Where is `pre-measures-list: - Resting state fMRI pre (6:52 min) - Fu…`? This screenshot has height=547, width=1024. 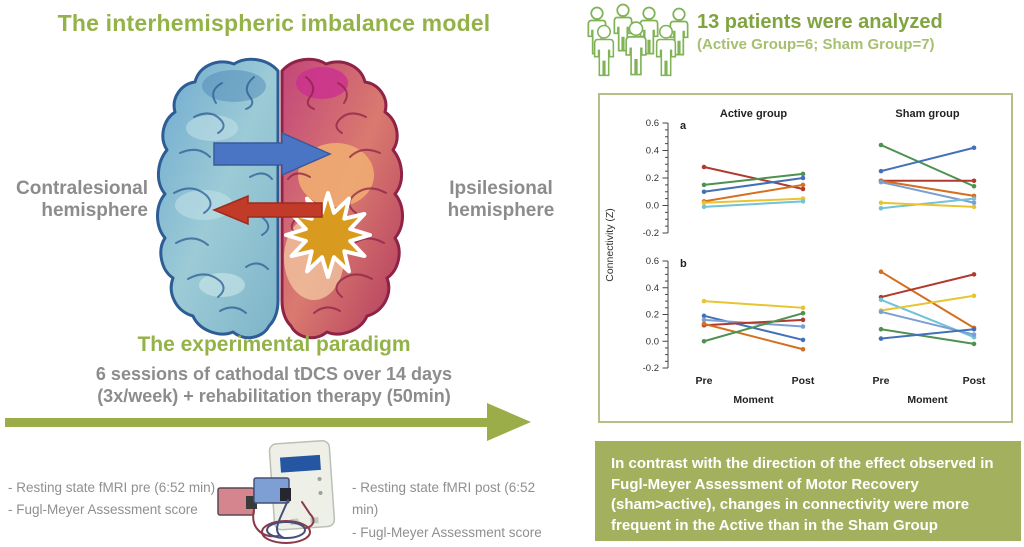
pre-measures-list: - Resting state fMRI pre (6:52 min) - Fu… is located at coordinates (113, 499).